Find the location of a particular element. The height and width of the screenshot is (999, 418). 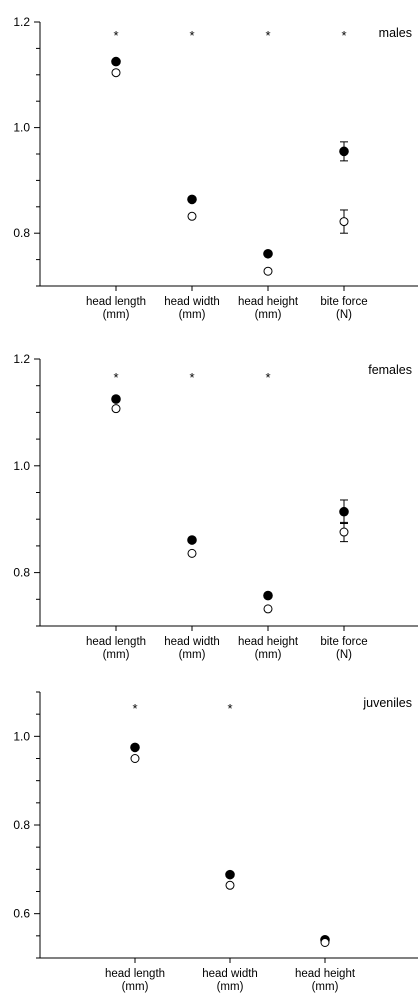

panel-label: females is located at coordinates (390, 370).